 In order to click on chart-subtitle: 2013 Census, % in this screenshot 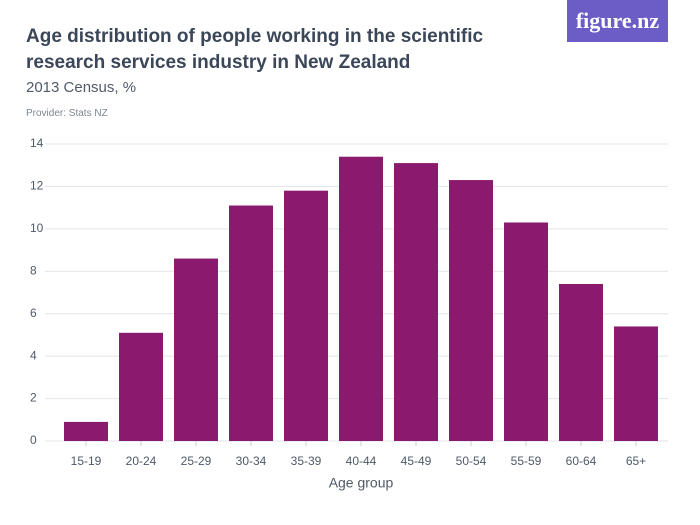, I will do `click(81, 87)`.